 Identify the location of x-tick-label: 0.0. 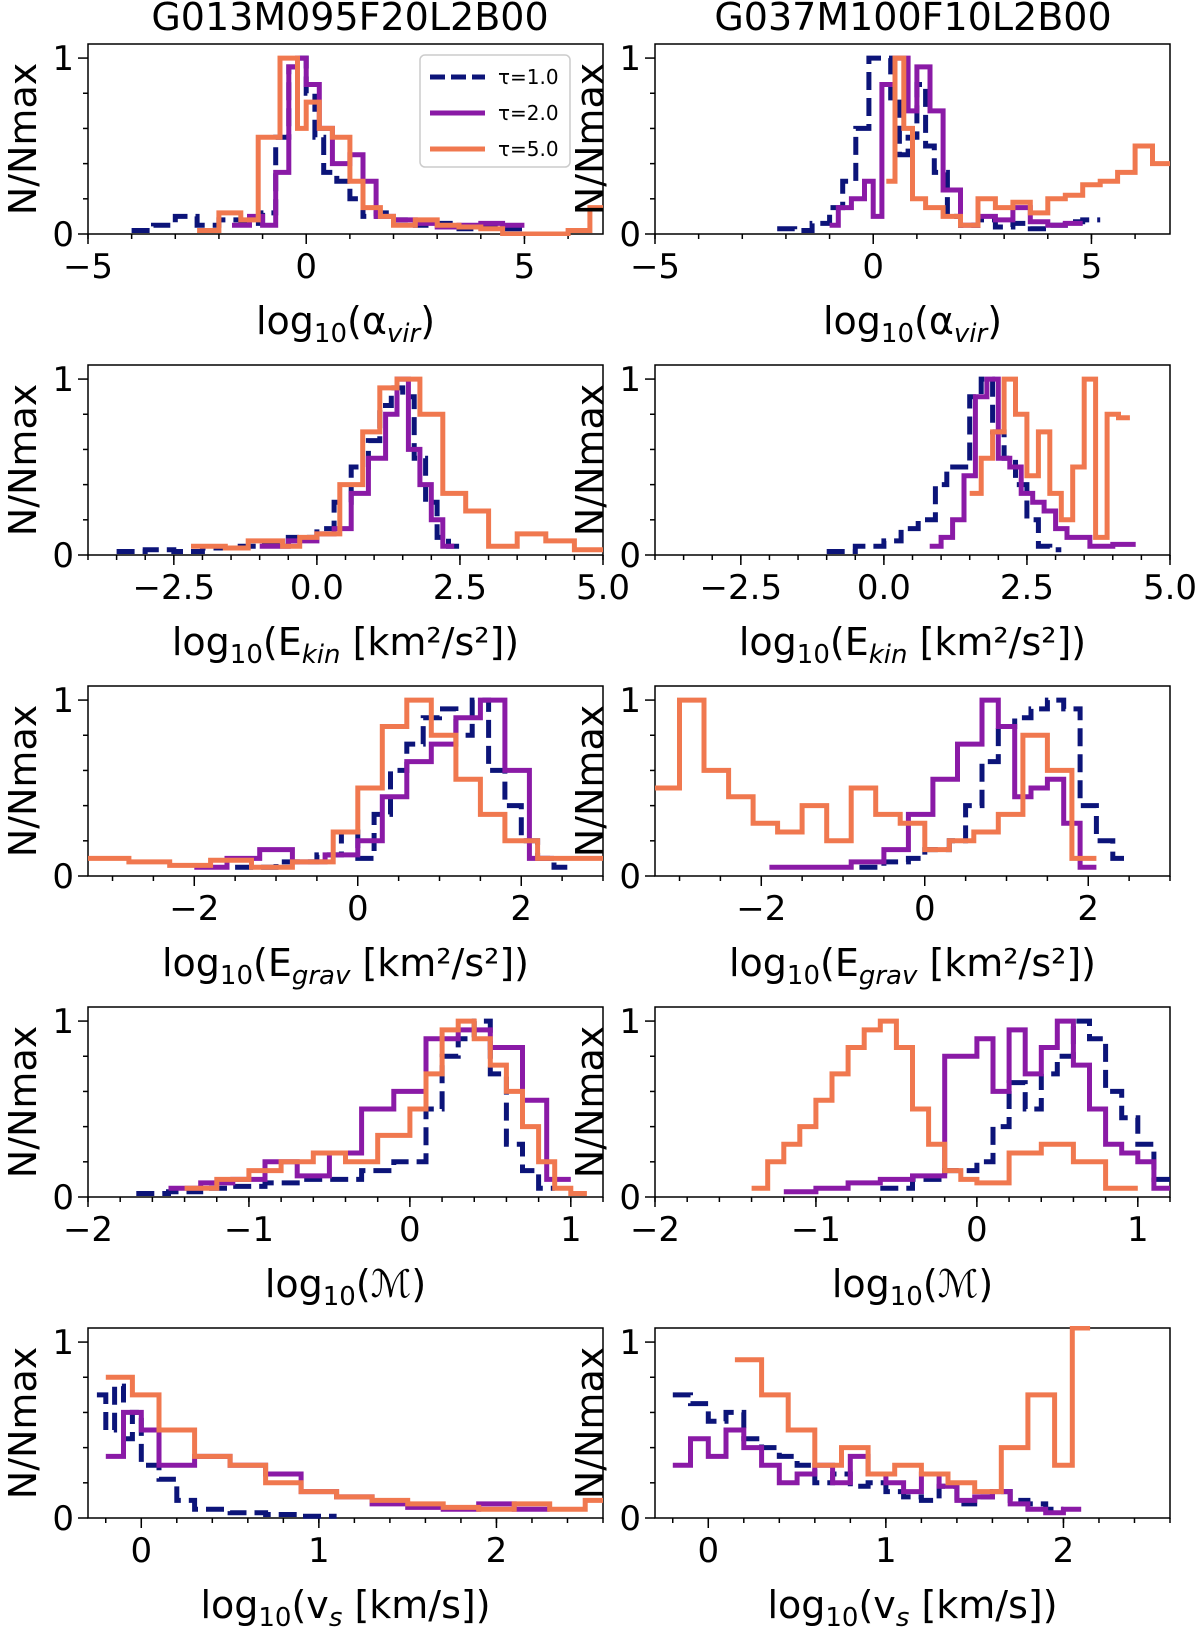
(317, 588).